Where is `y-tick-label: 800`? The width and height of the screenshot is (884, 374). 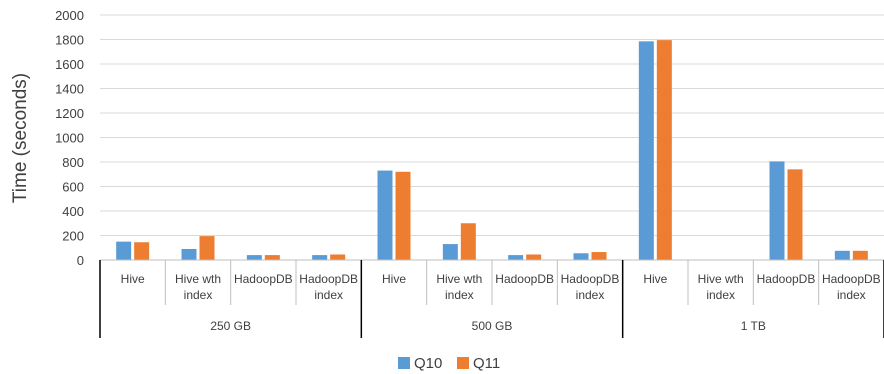
y-tick-label: 800 is located at coordinates (73, 162).